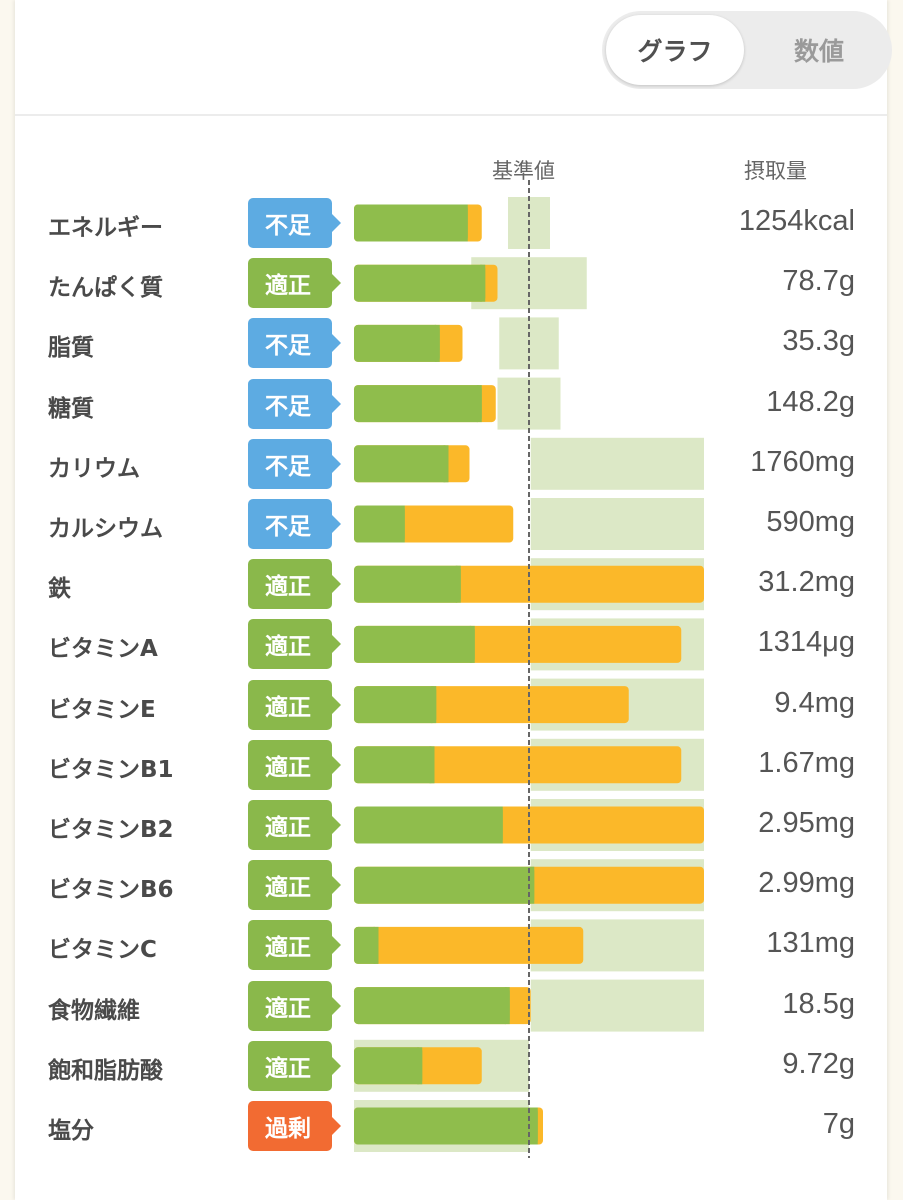 This screenshot has width=903, height=1200. I want to click on intake-value: 1254kcal, so click(796, 221).